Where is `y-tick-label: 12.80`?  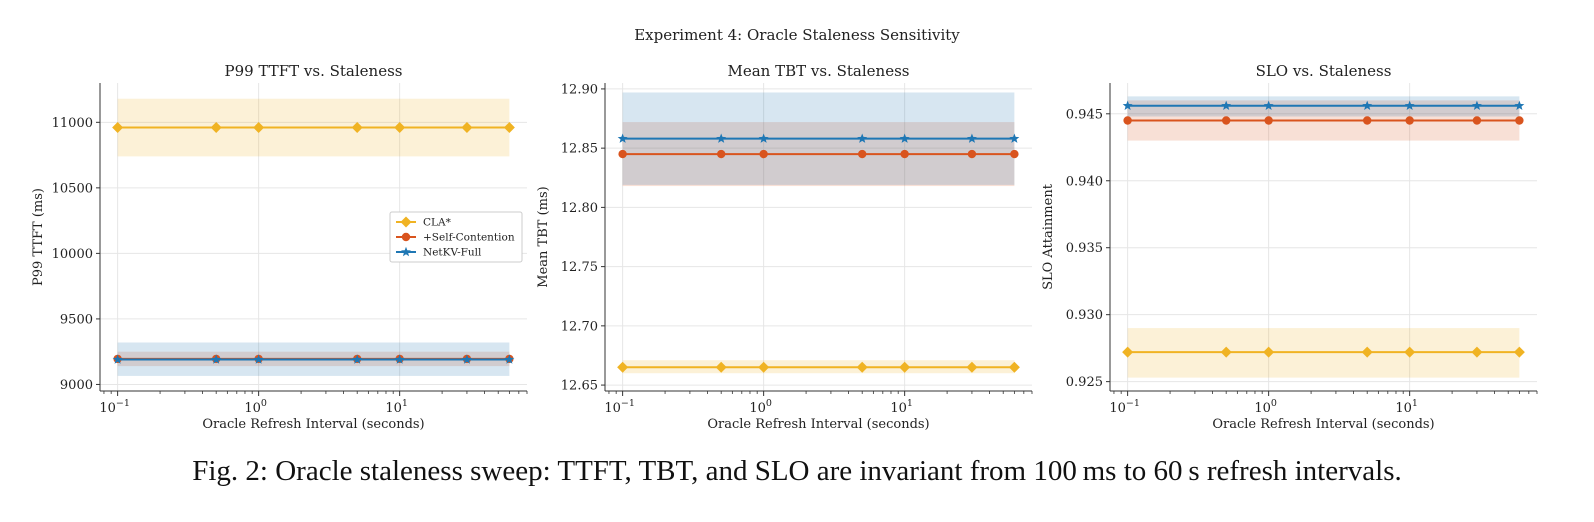
y-tick-label: 12.80 is located at coordinates (579, 208).